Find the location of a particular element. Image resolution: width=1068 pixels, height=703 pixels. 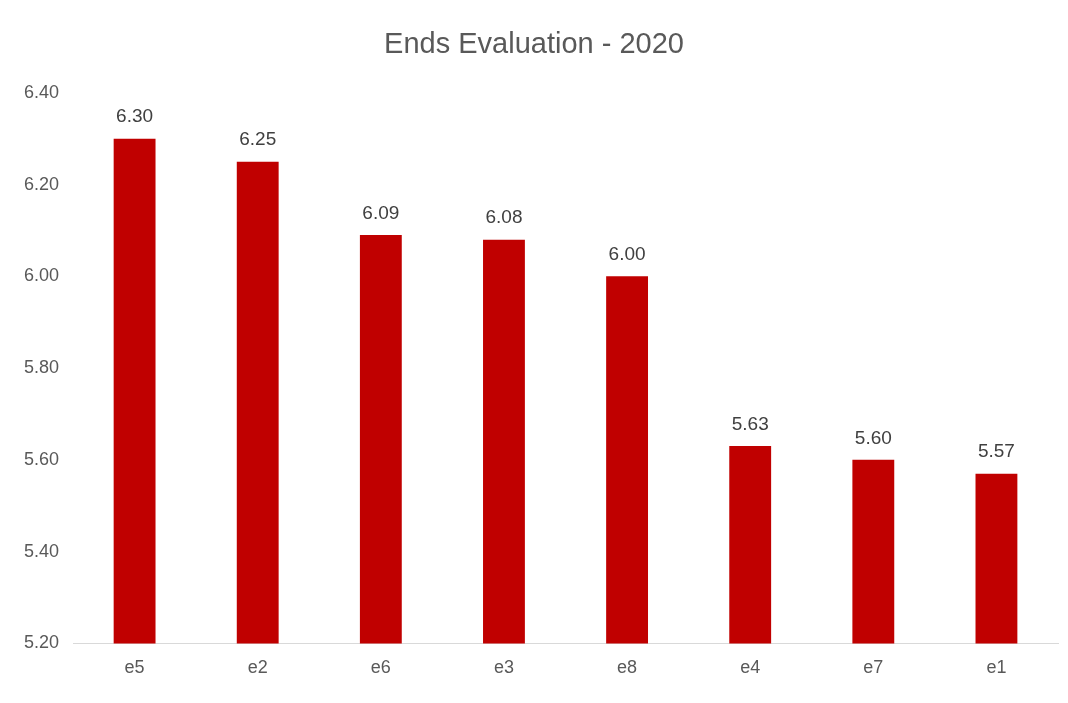

x-tick-label: e3 is located at coordinates (503, 667).